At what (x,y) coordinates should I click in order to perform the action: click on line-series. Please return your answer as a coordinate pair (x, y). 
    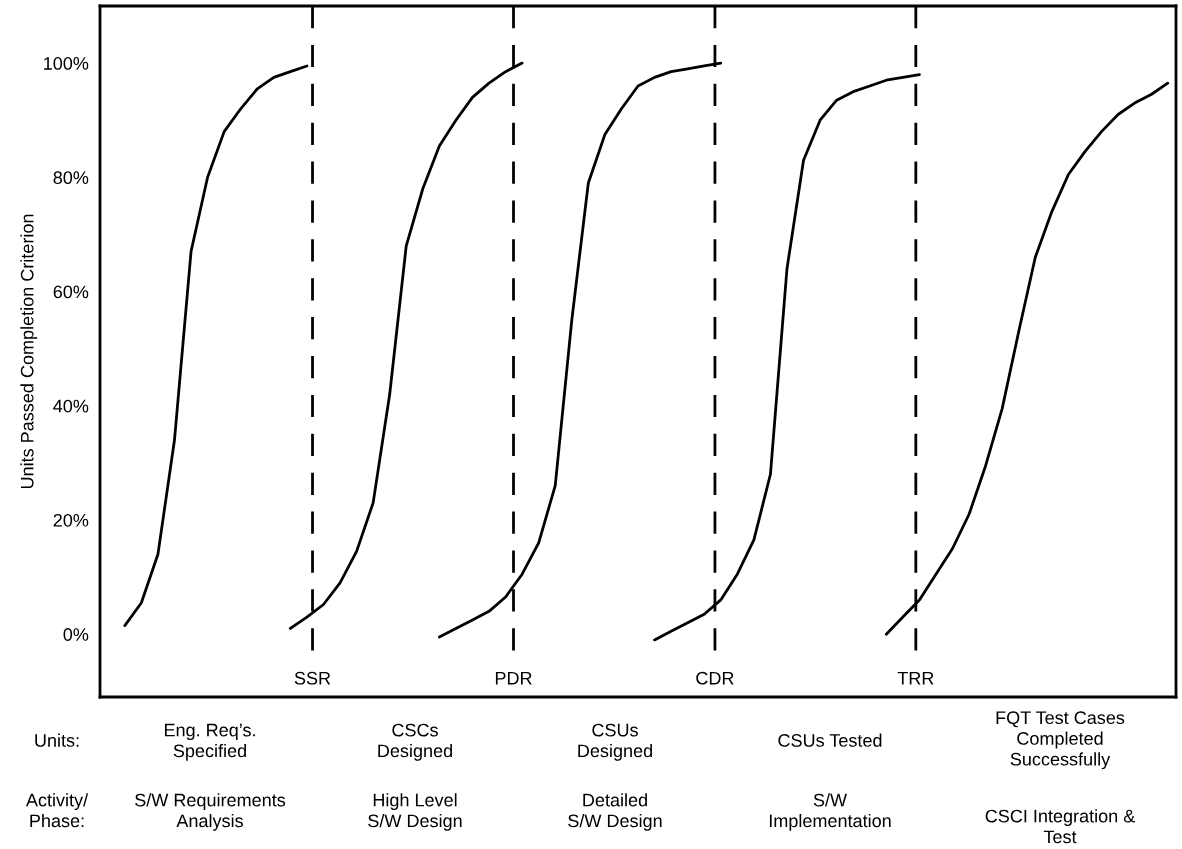
    Looking at the image, I should click on (216, 346).